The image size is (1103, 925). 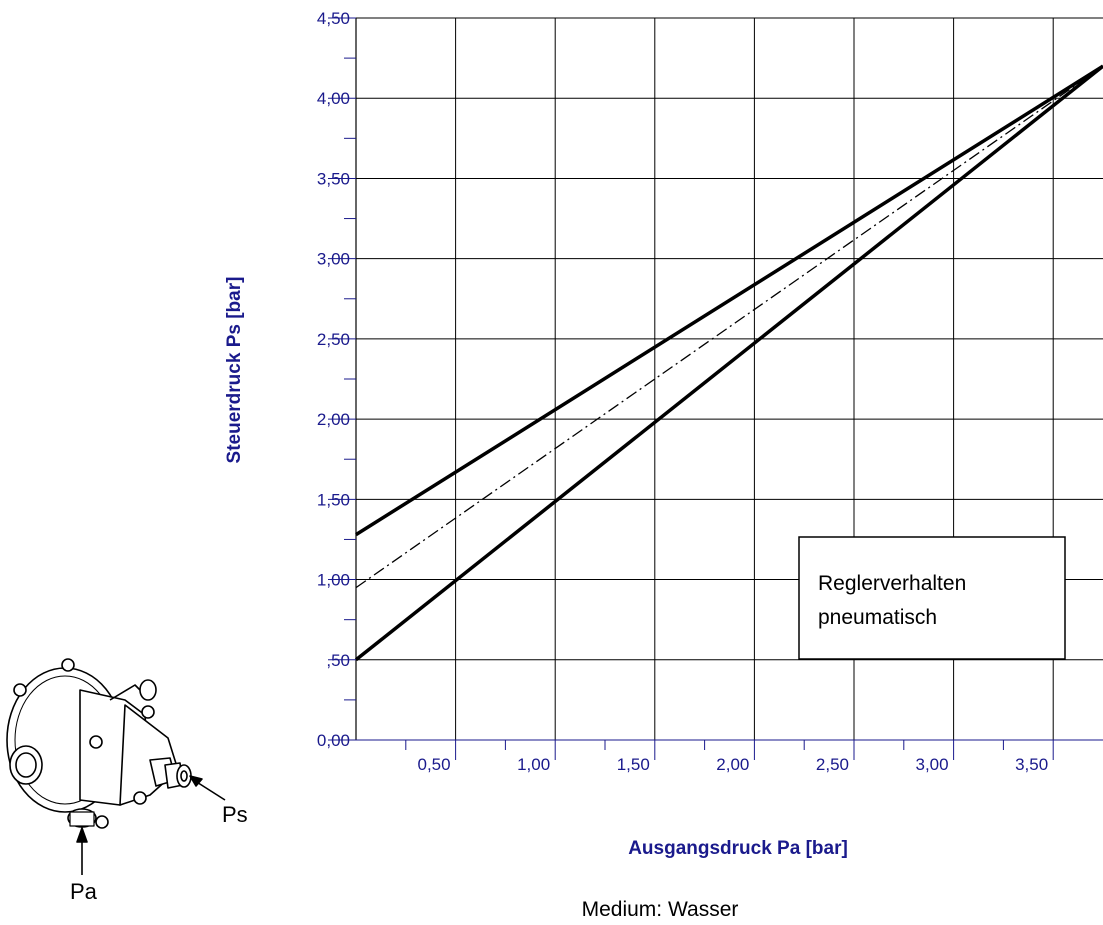 I want to click on x-ticks: 0,50 1,00 1,50 2,00 2,50 3,00 3,50, so click(x=729, y=756).